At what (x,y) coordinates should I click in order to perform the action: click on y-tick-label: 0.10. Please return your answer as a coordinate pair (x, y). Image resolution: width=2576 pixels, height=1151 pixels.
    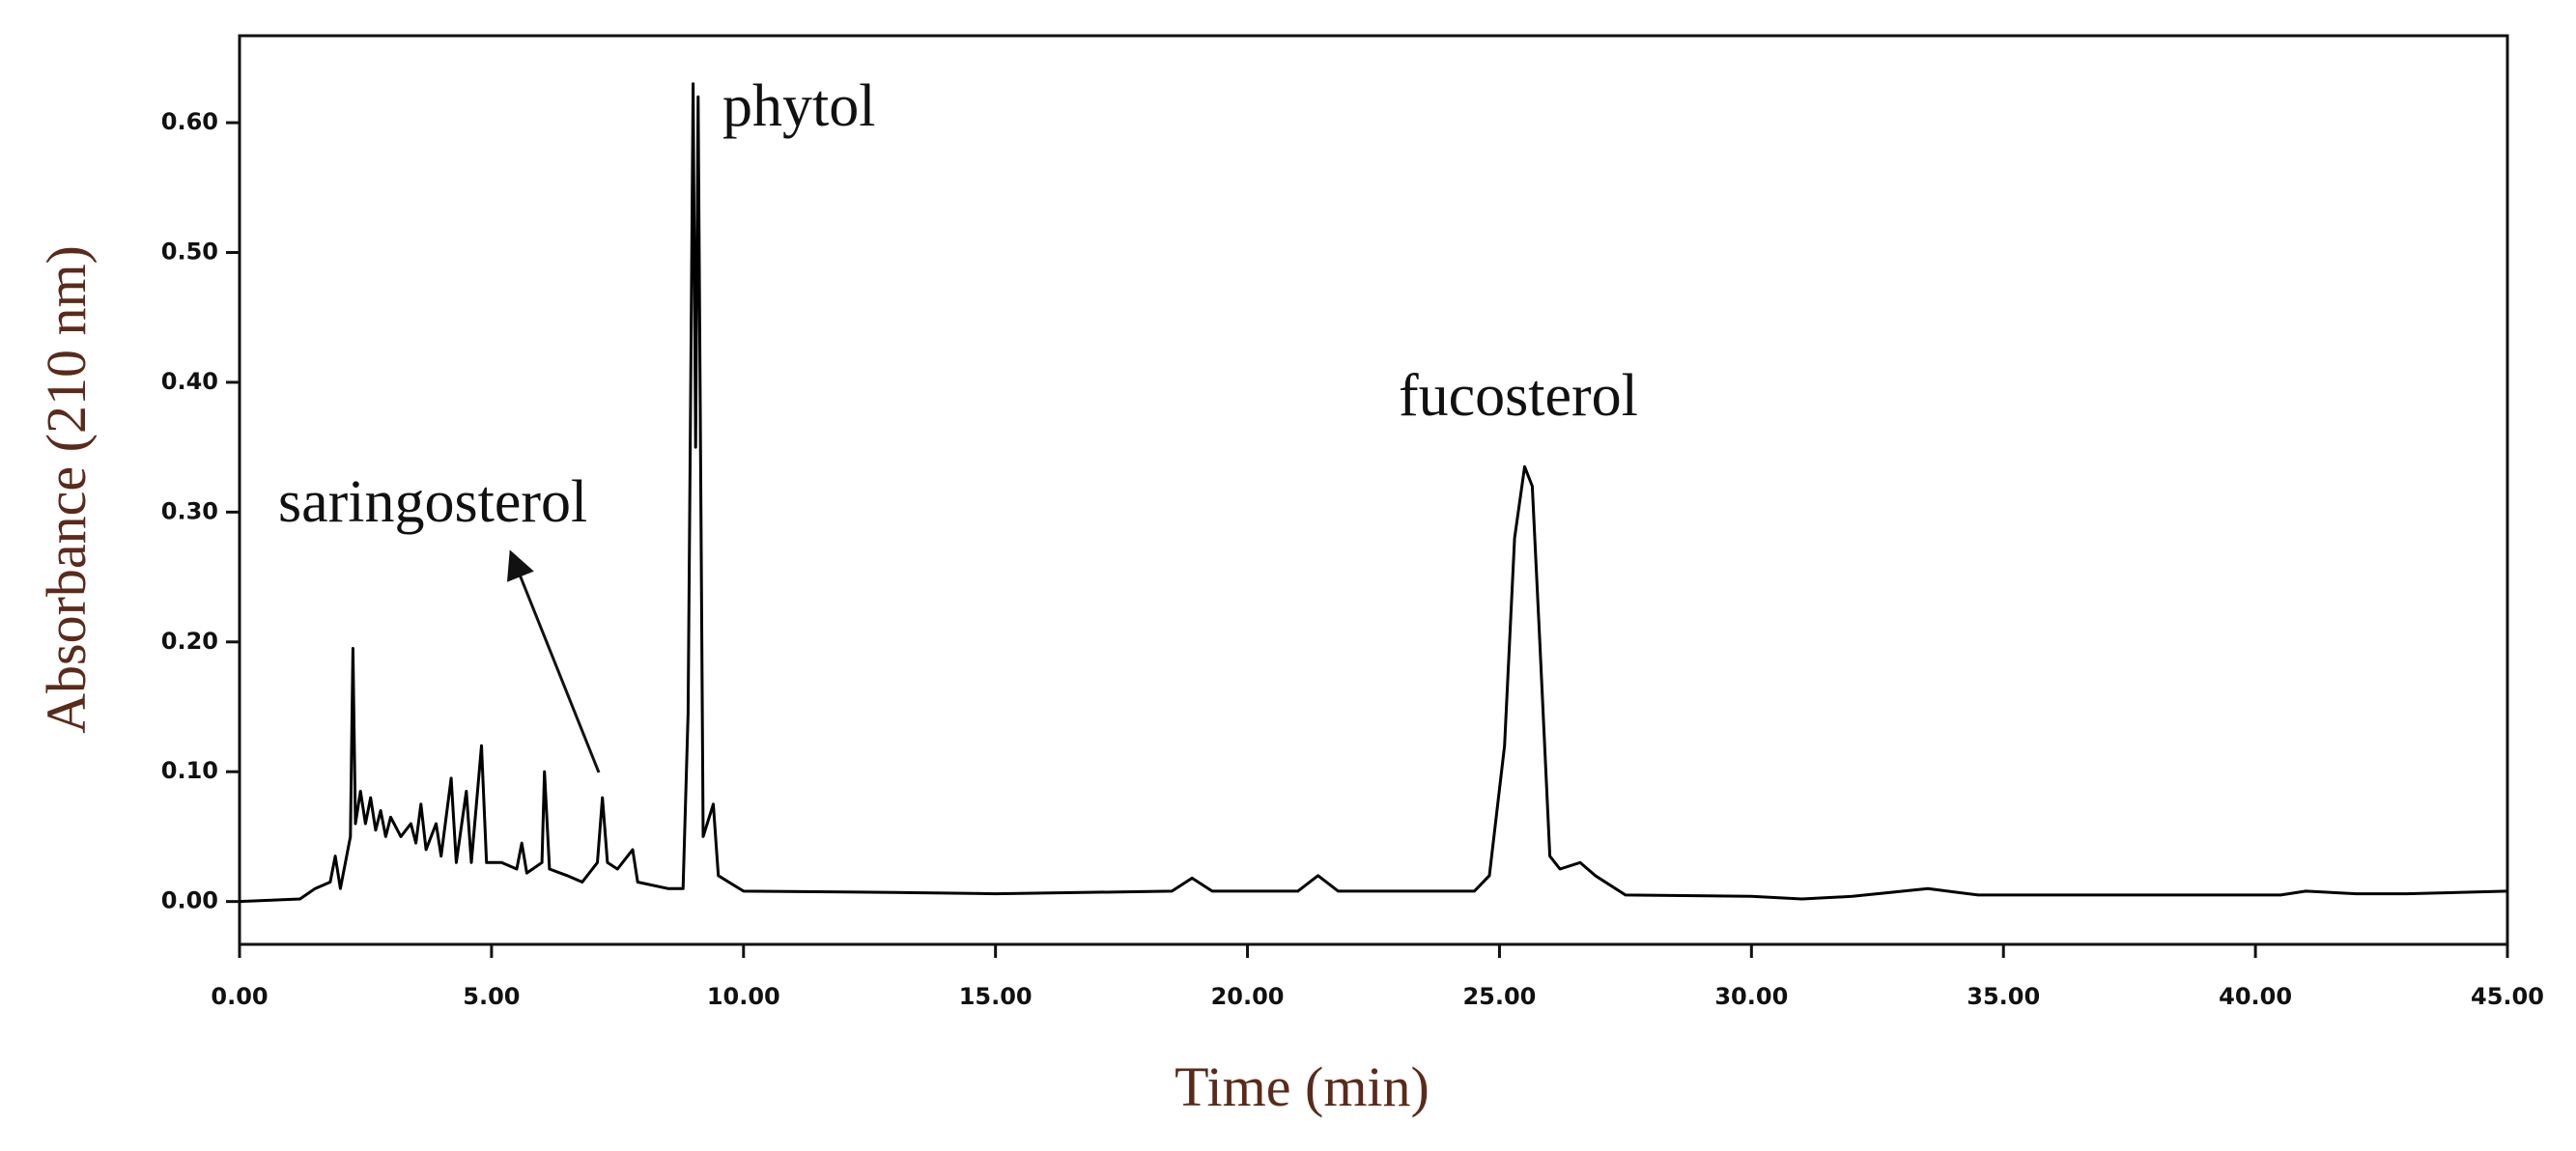
    Looking at the image, I should click on (189, 770).